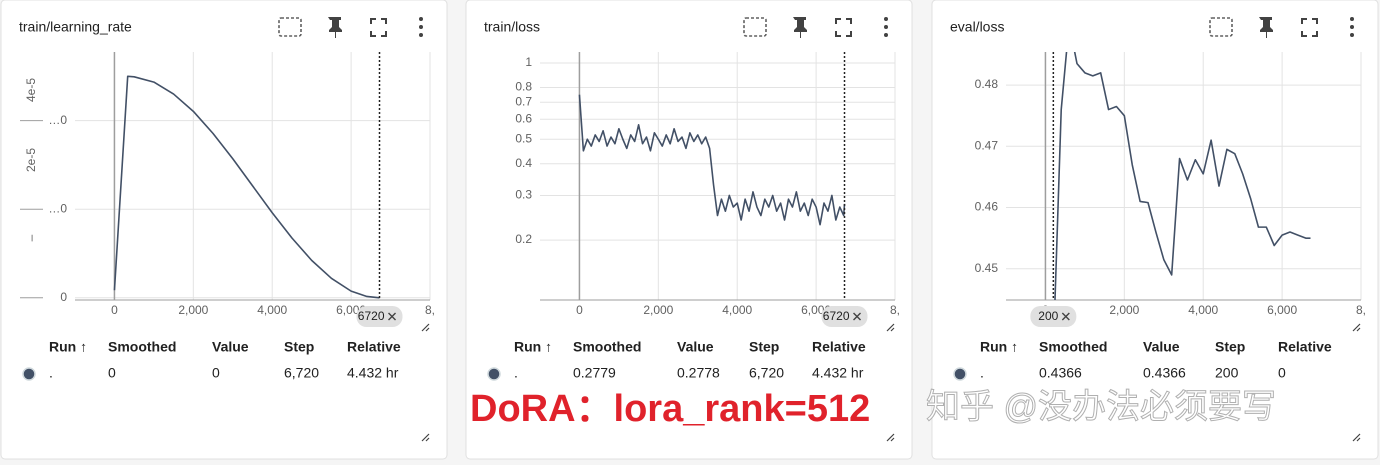 This screenshot has width=1380, height=465. What do you see at coordinates (1282, 310) in the screenshot?
I see `x-tick-label: 6,000` at bounding box center [1282, 310].